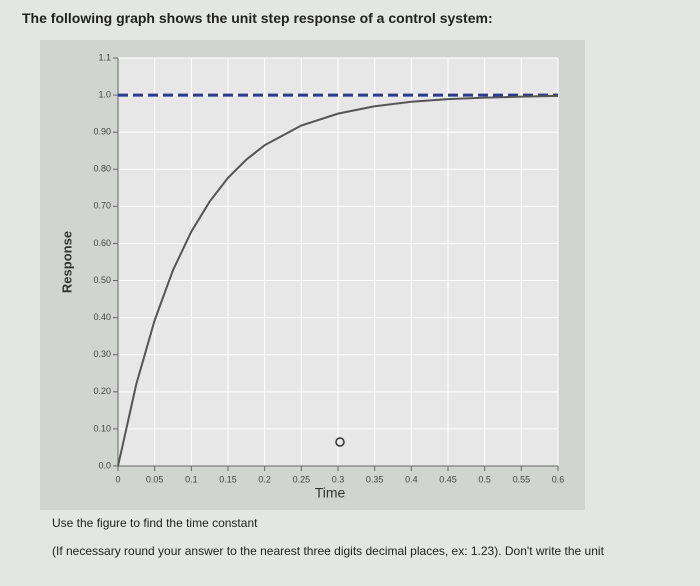 The width and height of the screenshot is (700, 586). What do you see at coordinates (102, 354) in the screenshot?
I see `y-tick-label: 0.30` at bounding box center [102, 354].